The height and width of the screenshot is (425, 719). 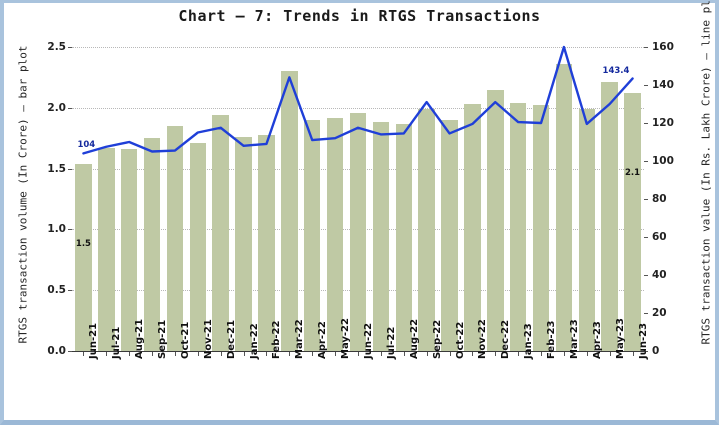 What do you see at coordinates (346, 338) in the screenshot?
I see `x-axis-tick-label: May-22` at bounding box center [346, 338].